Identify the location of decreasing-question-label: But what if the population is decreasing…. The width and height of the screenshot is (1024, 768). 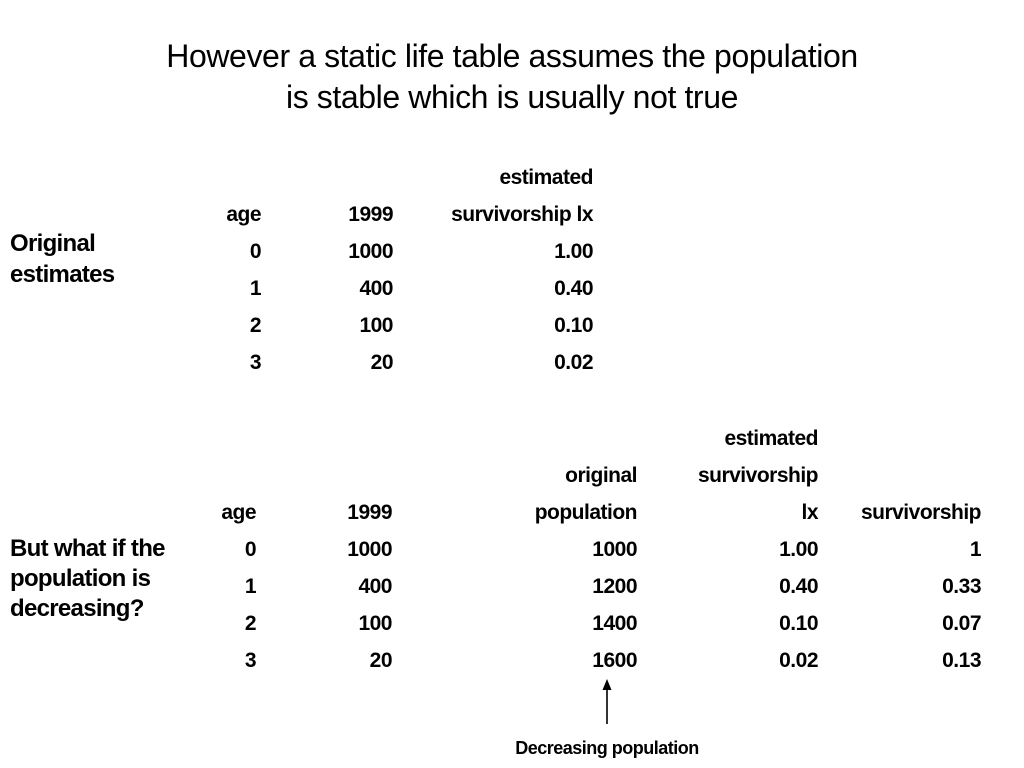
(88, 579).